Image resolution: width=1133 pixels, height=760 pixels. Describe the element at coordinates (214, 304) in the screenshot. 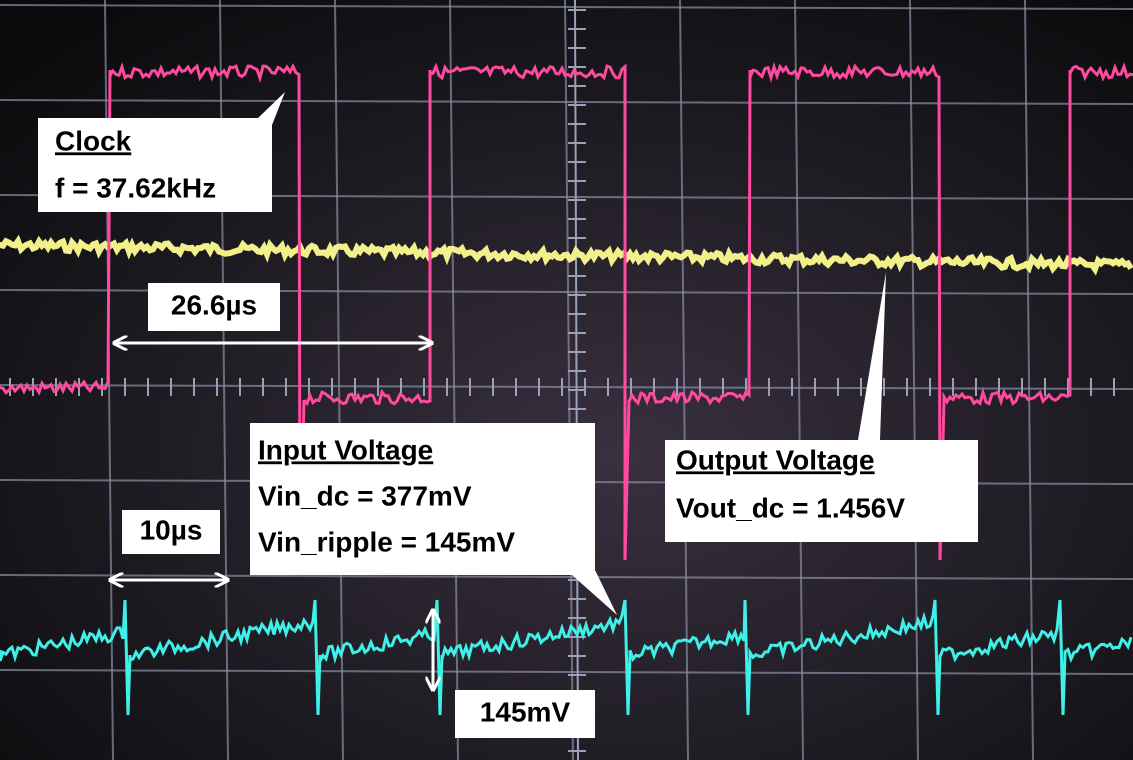

I see `measurement-label: 26.6µs` at that location.